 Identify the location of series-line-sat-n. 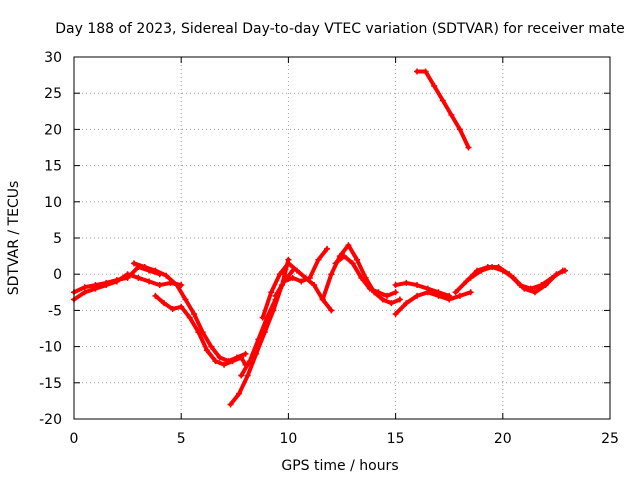
(509, 280).